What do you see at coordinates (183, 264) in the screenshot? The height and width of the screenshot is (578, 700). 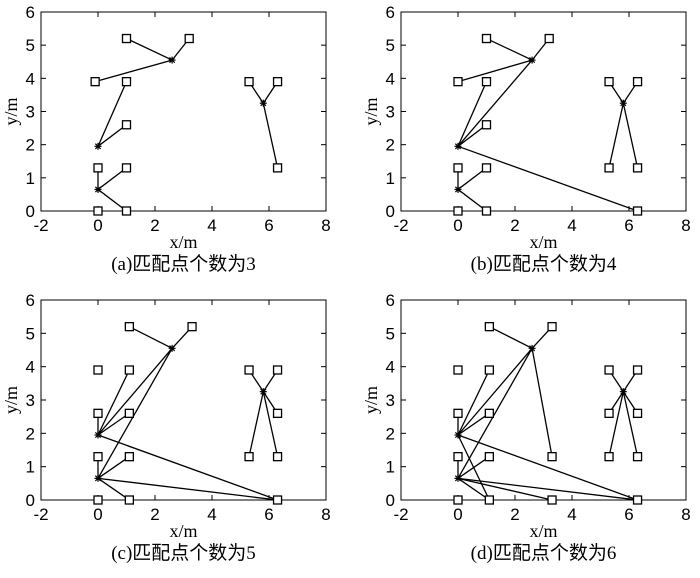 I see `panel-caption: (a)匹配点个数为3` at bounding box center [183, 264].